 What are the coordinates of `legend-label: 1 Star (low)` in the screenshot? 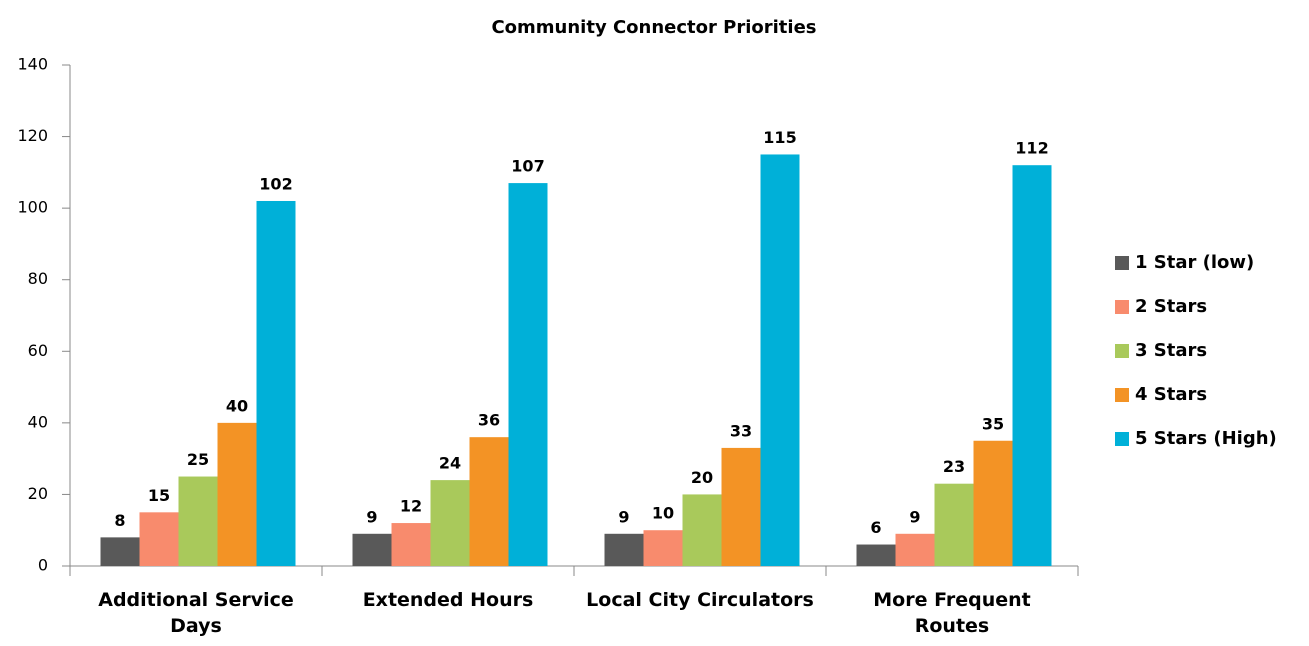 It's located at (1194, 262).